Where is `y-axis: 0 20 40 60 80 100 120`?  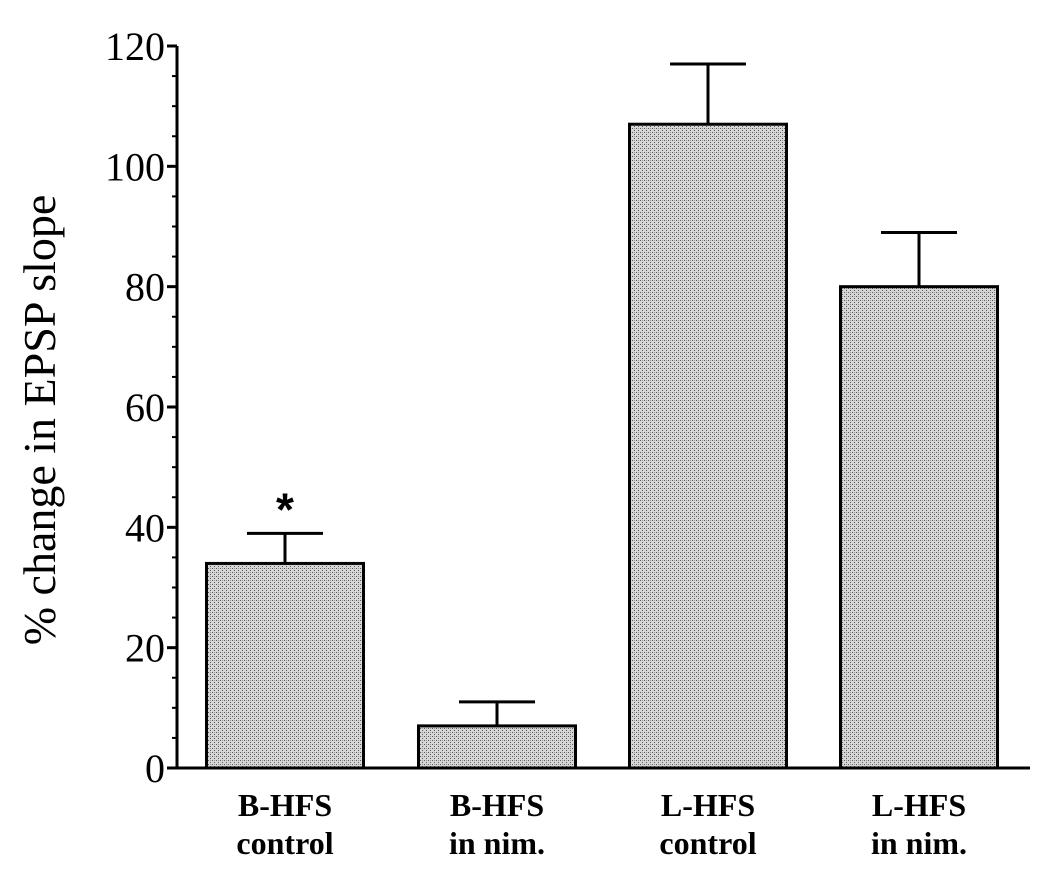
y-axis: 0 20 40 60 80 100 120 is located at coordinates (142, 407).